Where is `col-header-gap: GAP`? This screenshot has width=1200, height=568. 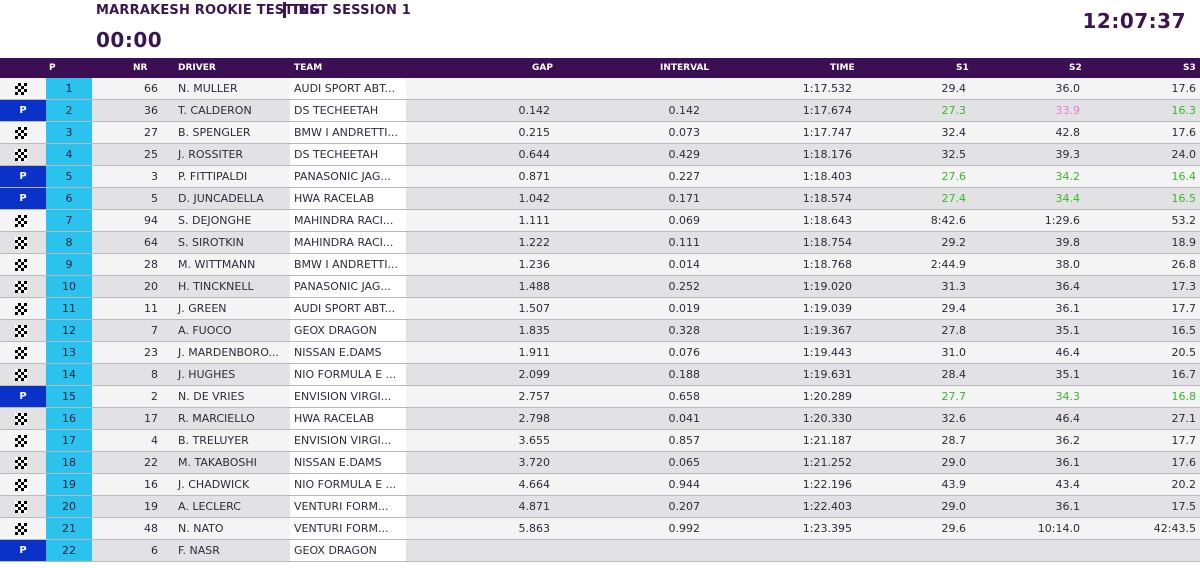 col-header-gap: GAP is located at coordinates (542, 68).